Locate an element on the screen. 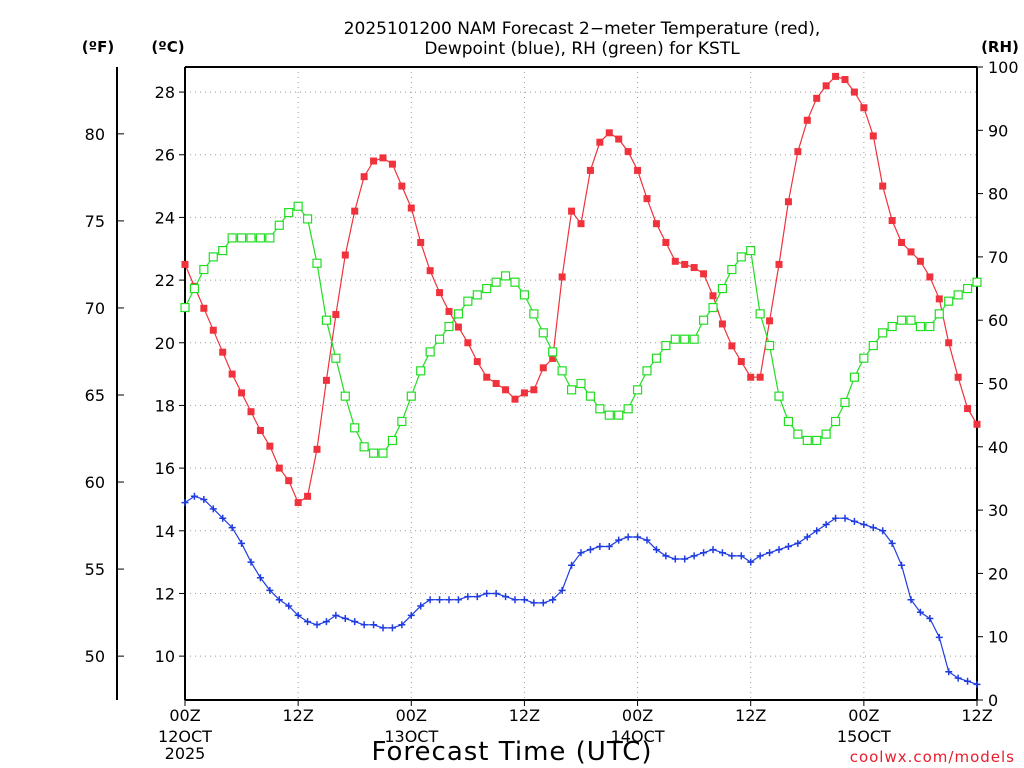 The image size is (1024, 768). credit-text: coolwx.com/models is located at coordinates (932, 757).